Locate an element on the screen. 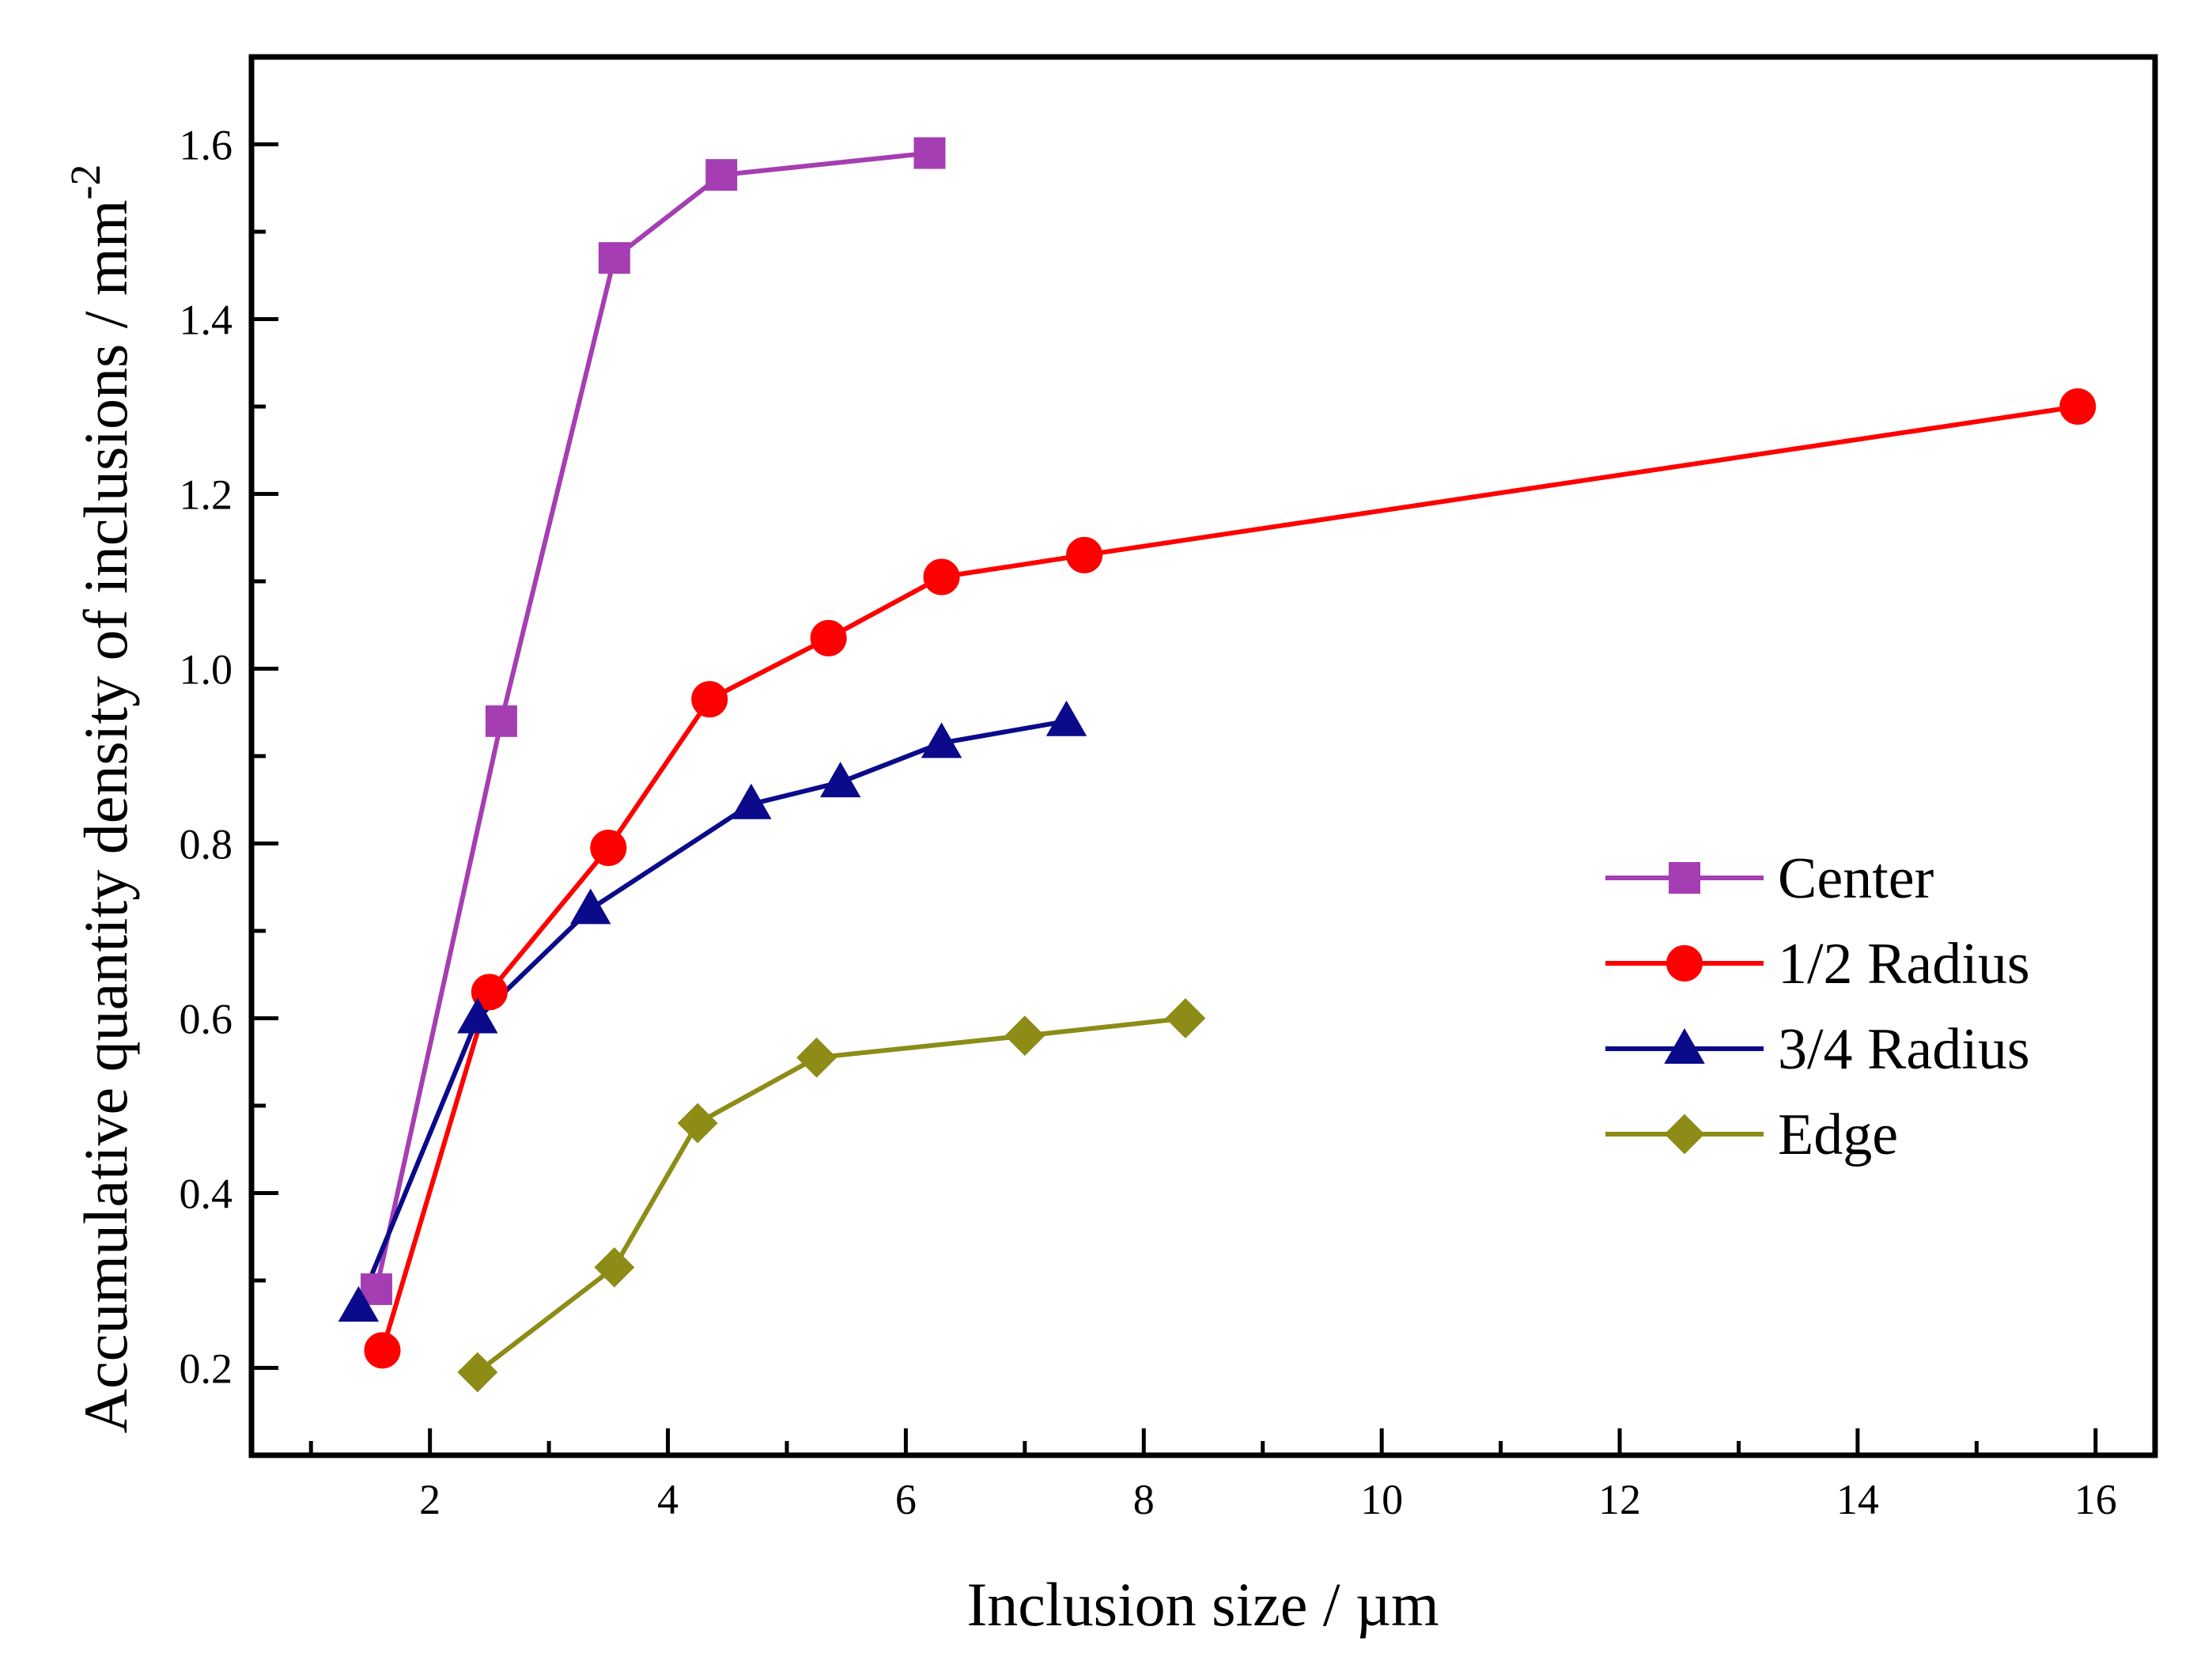 The width and height of the screenshot is (2212, 1668). x-tick-label: 14 is located at coordinates (1858, 1499).